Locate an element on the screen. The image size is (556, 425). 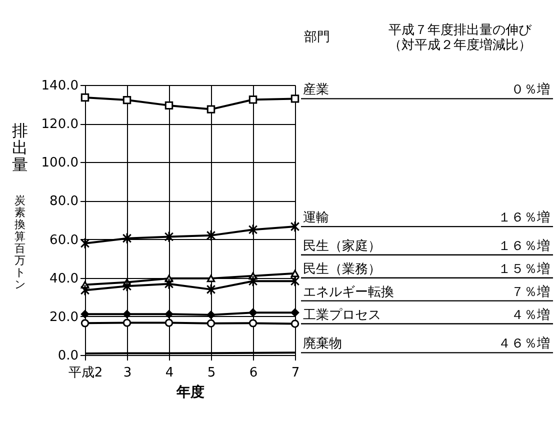
series-label: エネルギー転換 is located at coordinates (348, 292).